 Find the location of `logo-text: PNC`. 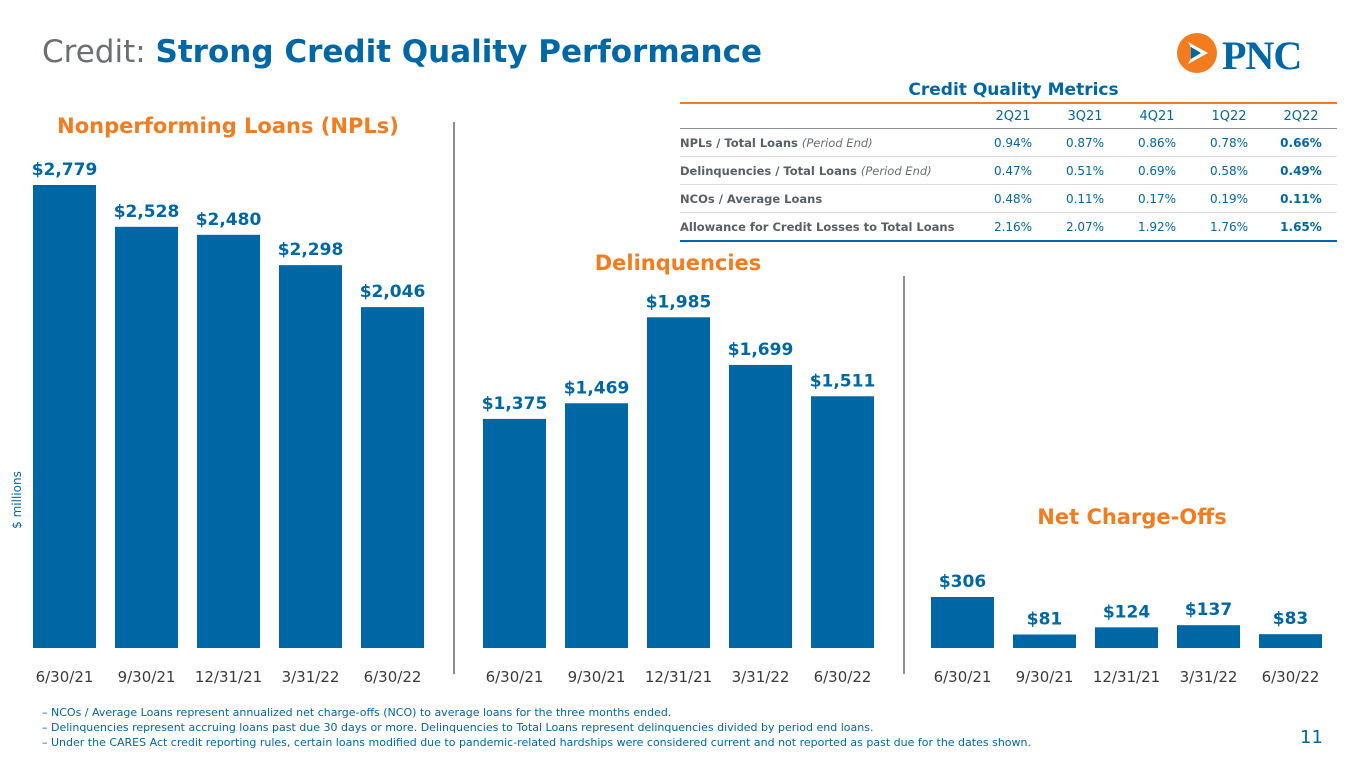

logo-text: PNC is located at coordinates (1262, 55).